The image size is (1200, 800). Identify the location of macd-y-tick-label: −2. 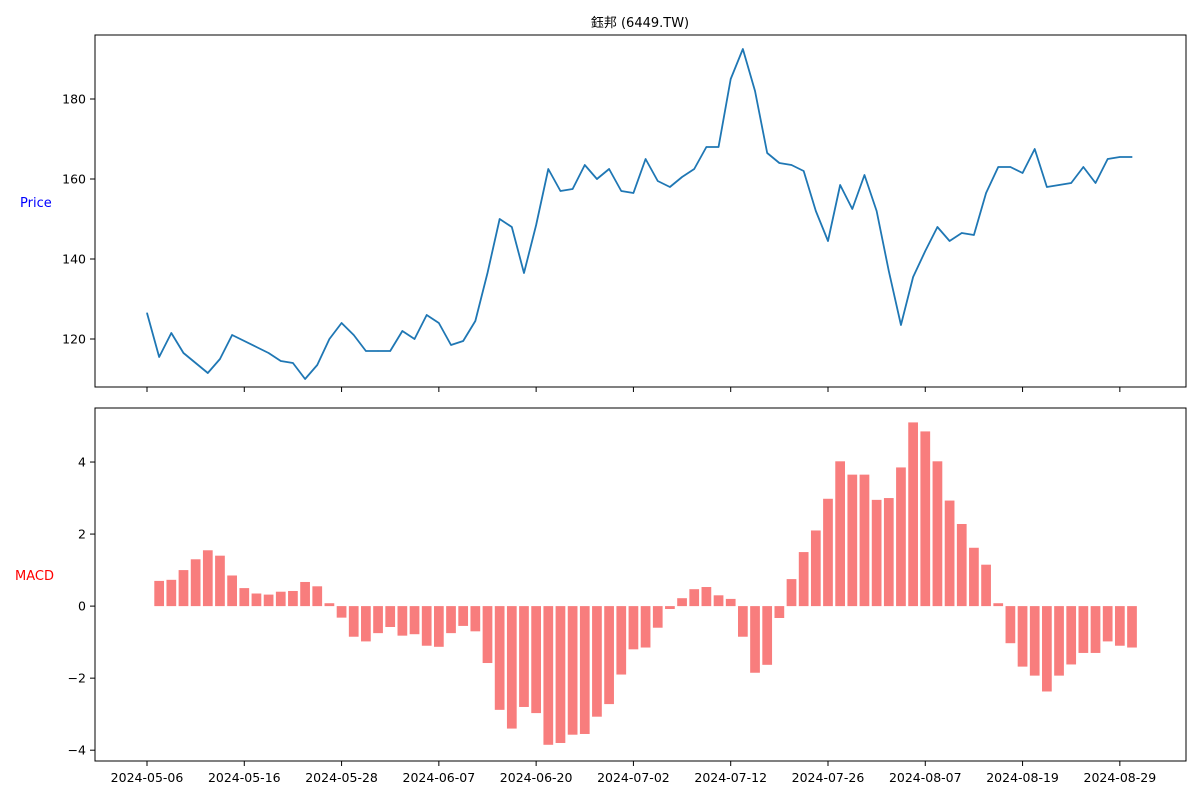
(77, 678).